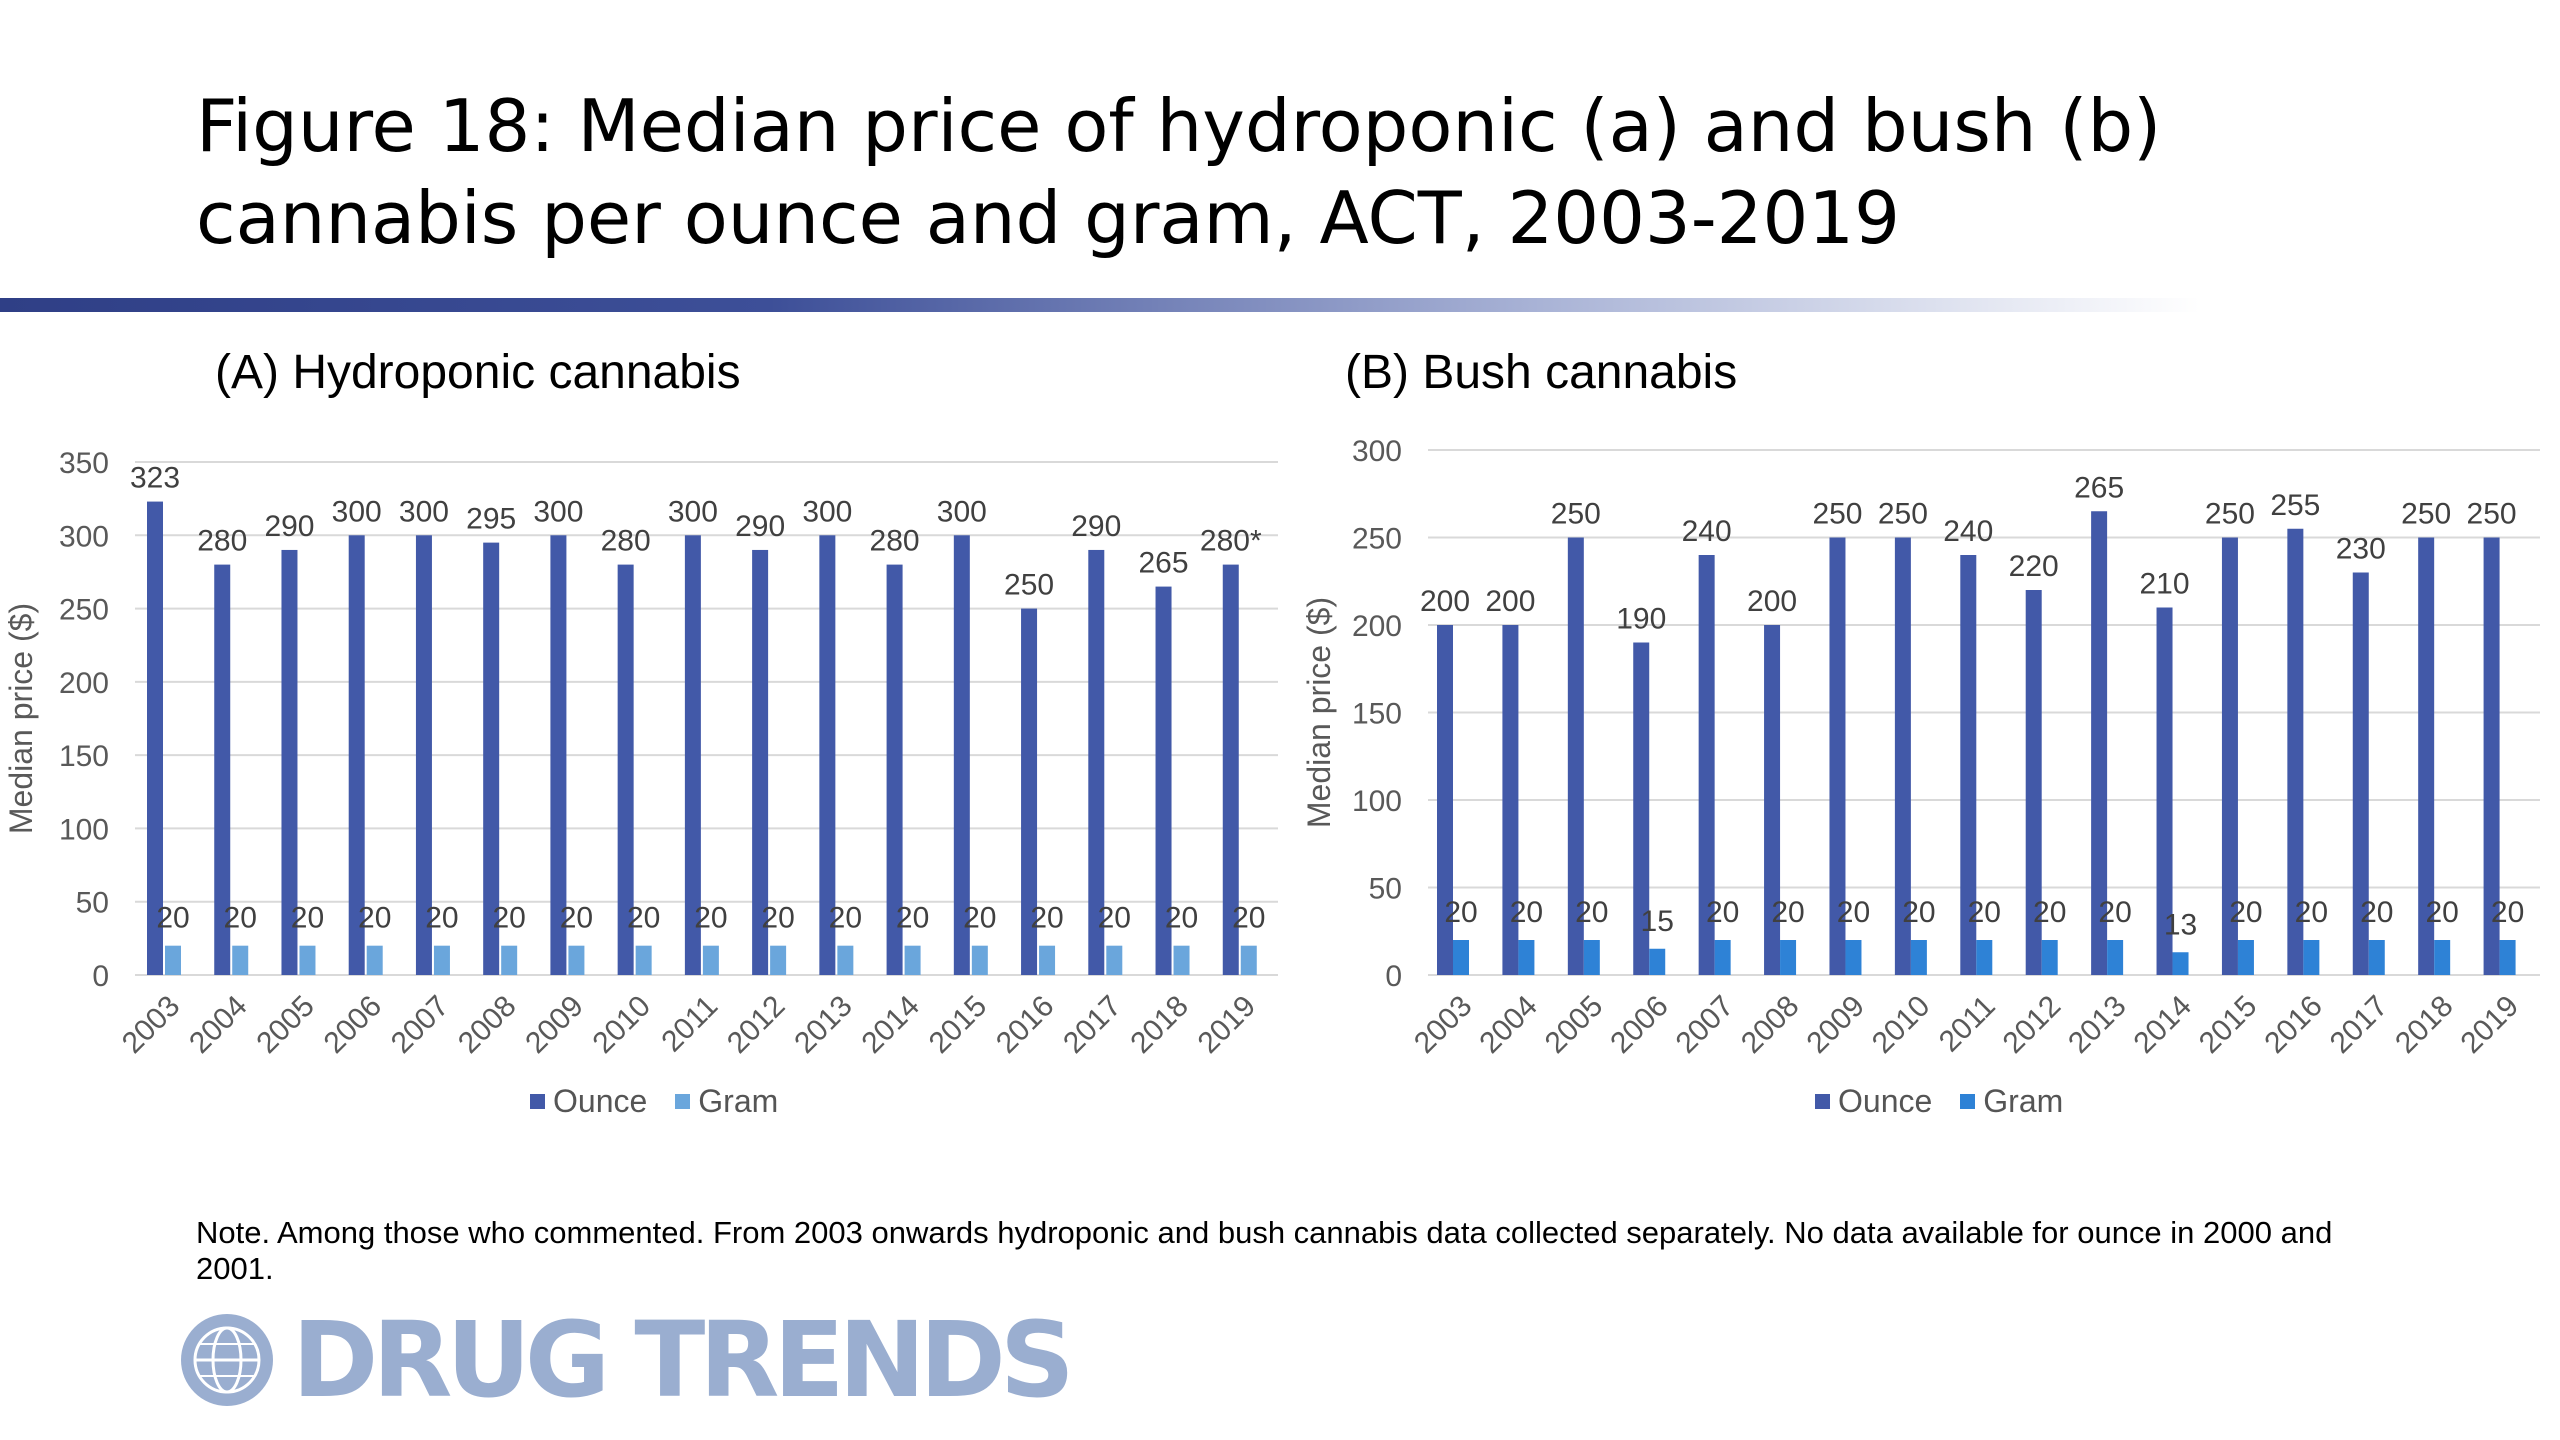  Describe the element at coordinates (1967, 1023) in the screenshot. I see `x-tick-label: 2011` at that location.